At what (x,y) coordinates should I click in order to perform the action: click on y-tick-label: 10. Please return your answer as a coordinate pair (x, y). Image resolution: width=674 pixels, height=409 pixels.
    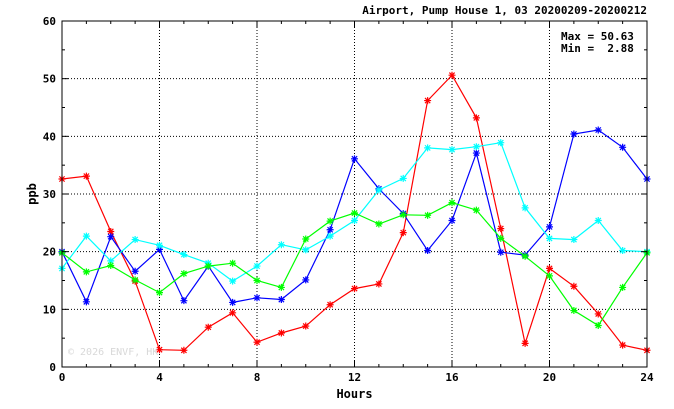
    Looking at the image, I should click on (49, 309).